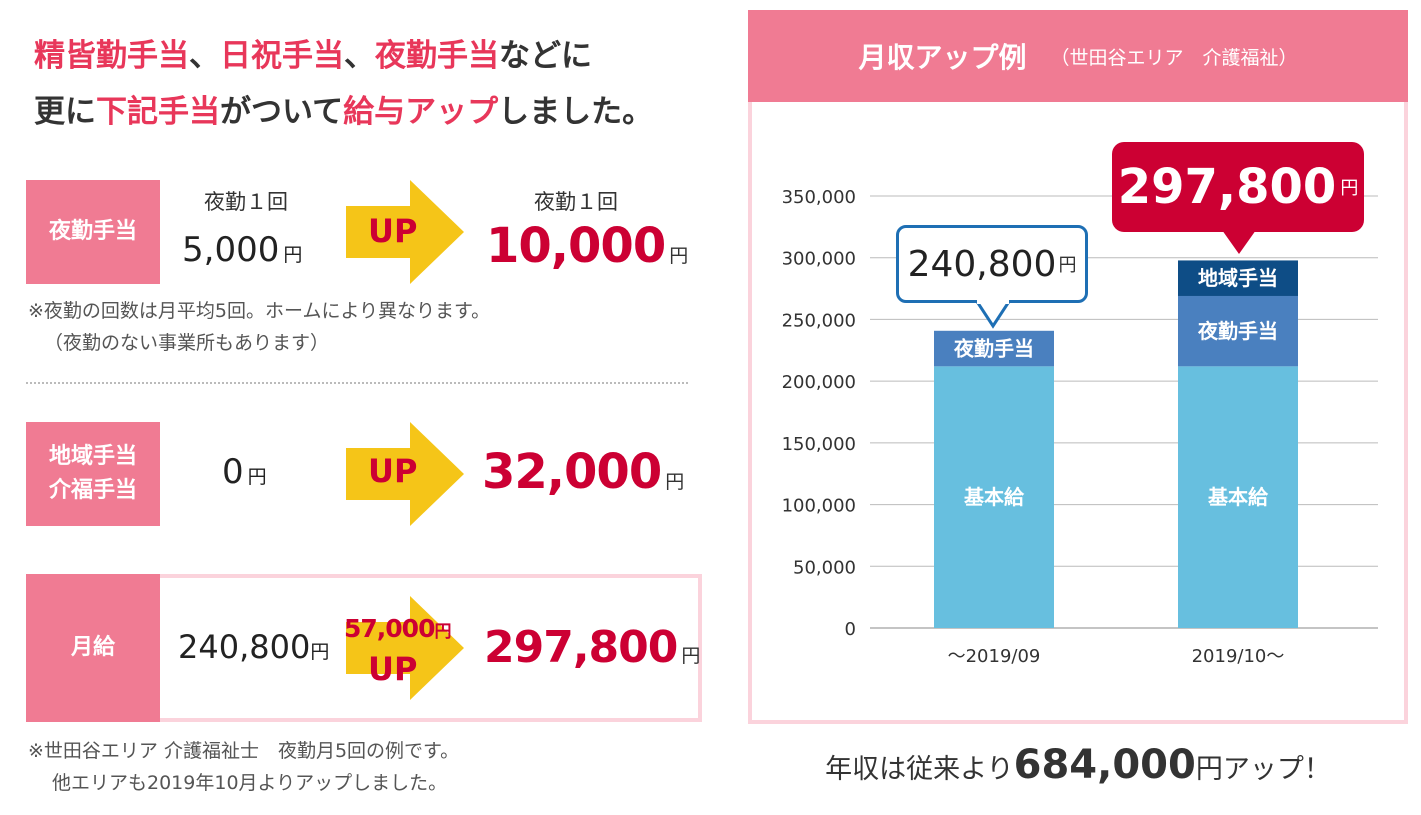 The width and height of the screenshot is (1421, 815). What do you see at coordinates (93, 648) in the screenshot?
I see `salary-label: 月給` at bounding box center [93, 648].